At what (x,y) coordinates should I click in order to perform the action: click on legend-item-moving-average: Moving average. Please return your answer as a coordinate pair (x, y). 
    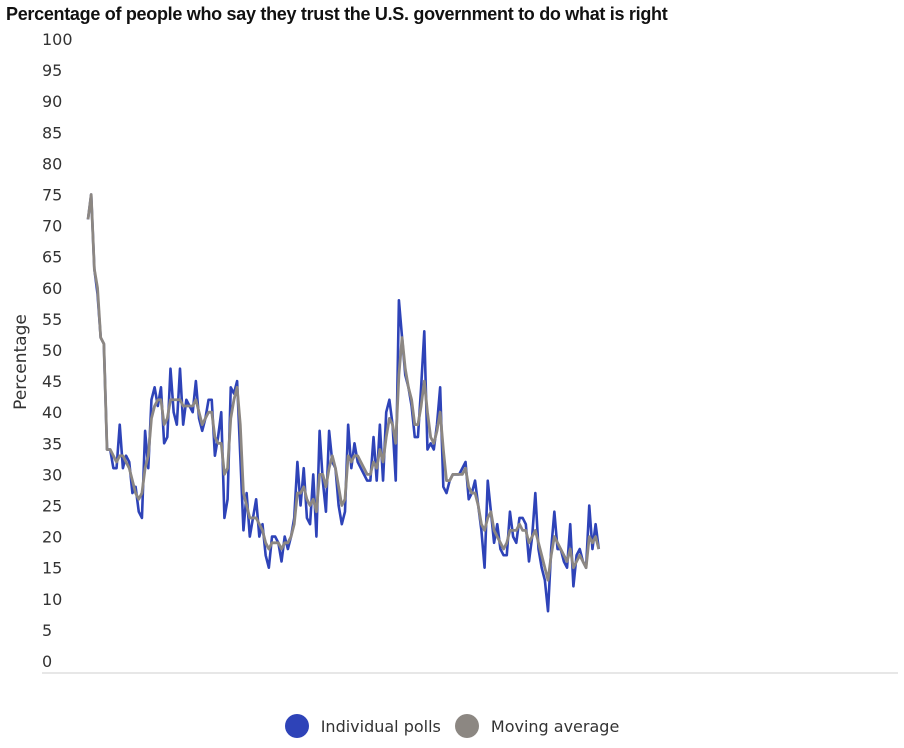
    Looking at the image, I should click on (537, 726).